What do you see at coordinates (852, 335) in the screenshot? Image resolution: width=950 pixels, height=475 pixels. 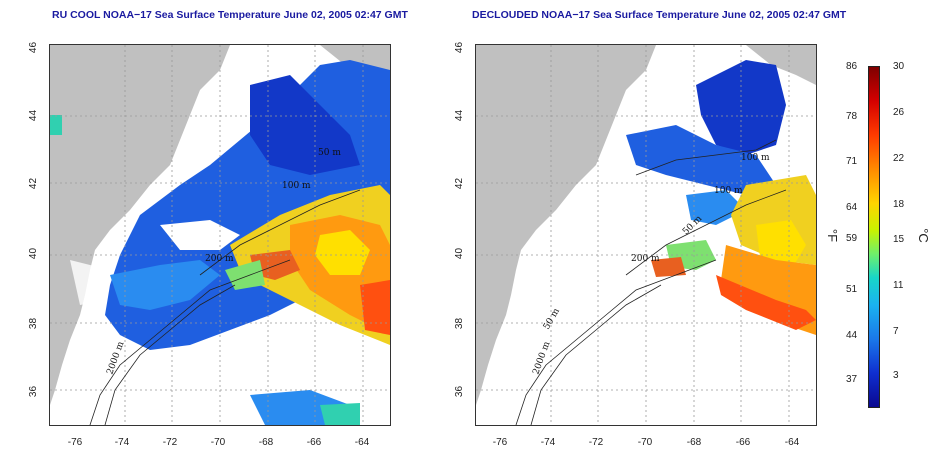 I see `colorbar-f-label: 44` at bounding box center [852, 335].